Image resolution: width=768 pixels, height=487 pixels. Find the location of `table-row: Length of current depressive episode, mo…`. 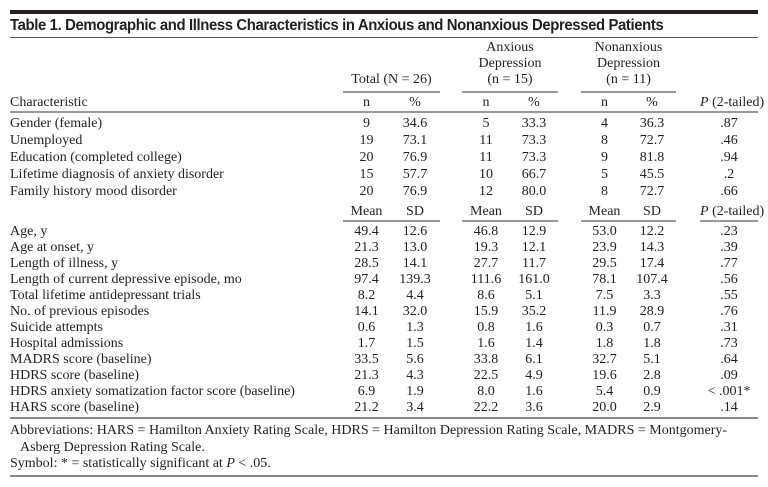

table-row: Length of current depressive episode, mo… is located at coordinates (384, 280).